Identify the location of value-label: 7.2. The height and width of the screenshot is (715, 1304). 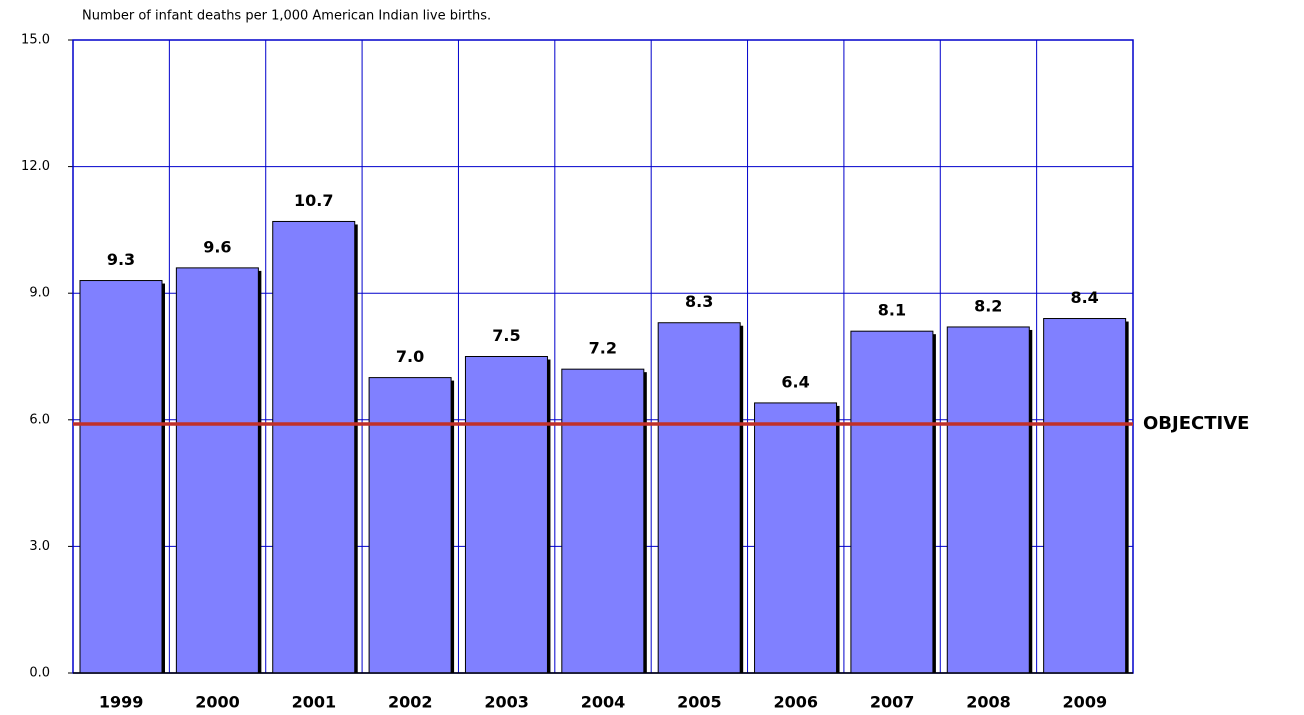
(603, 348).